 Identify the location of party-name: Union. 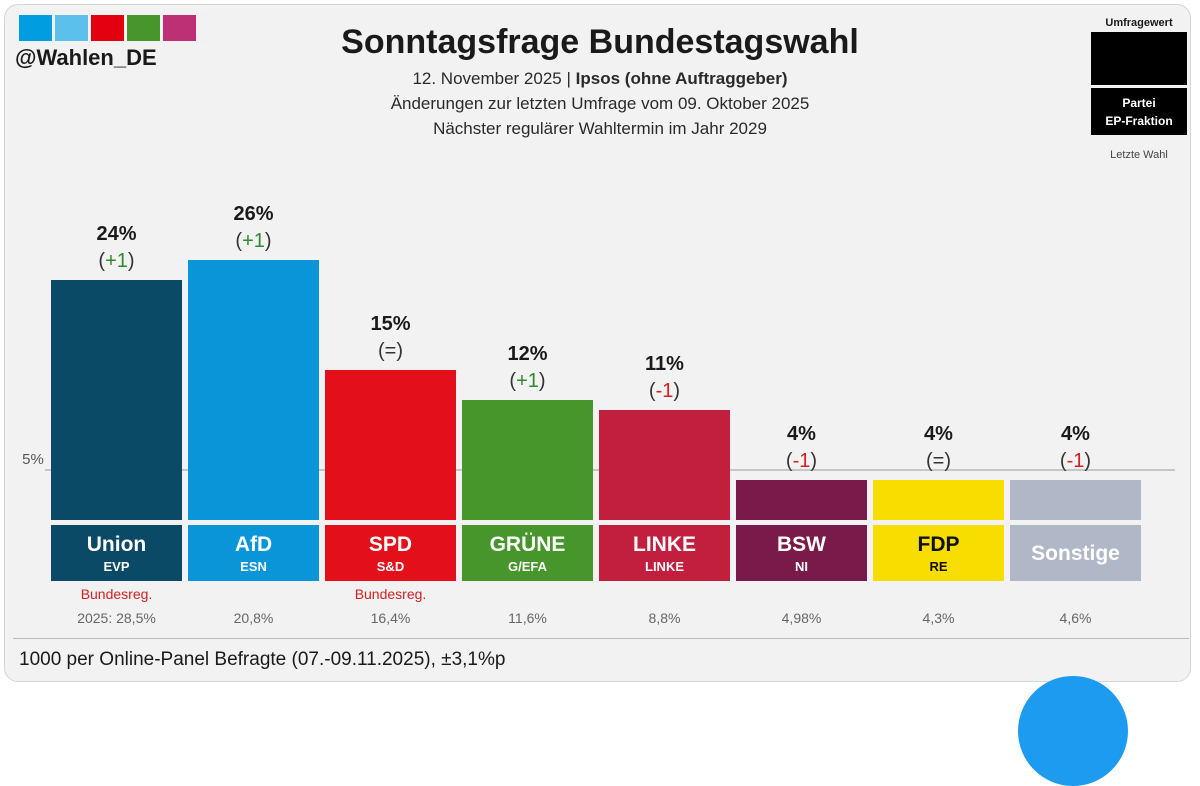
(116, 544).